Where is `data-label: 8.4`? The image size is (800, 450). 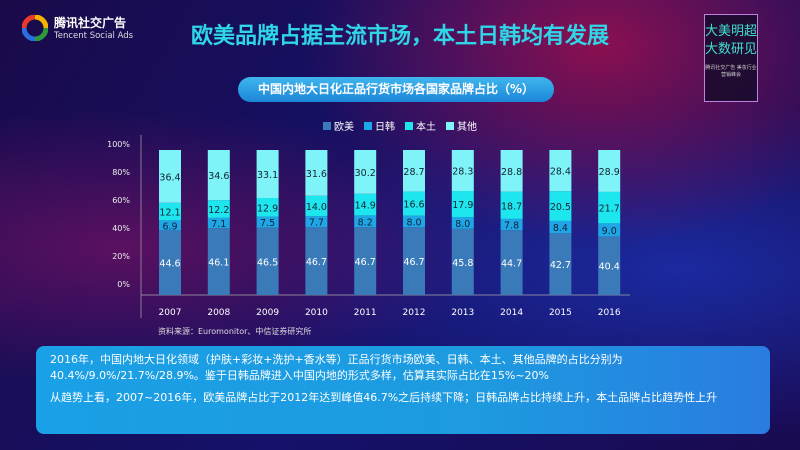 data-label: 8.4 is located at coordinates (560, 228).